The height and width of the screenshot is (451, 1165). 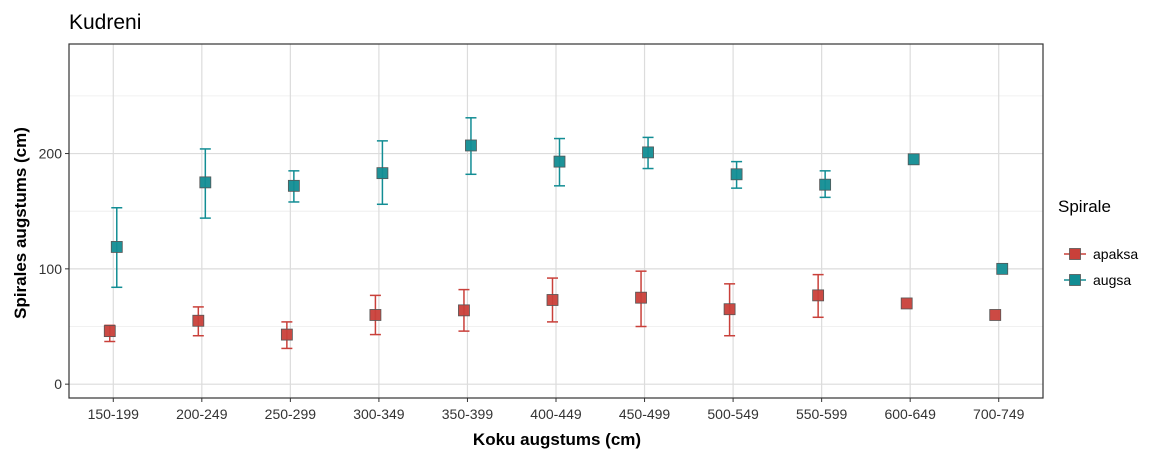 I want to click on x-tick-label: 350-399, so click(x=468, y=414).